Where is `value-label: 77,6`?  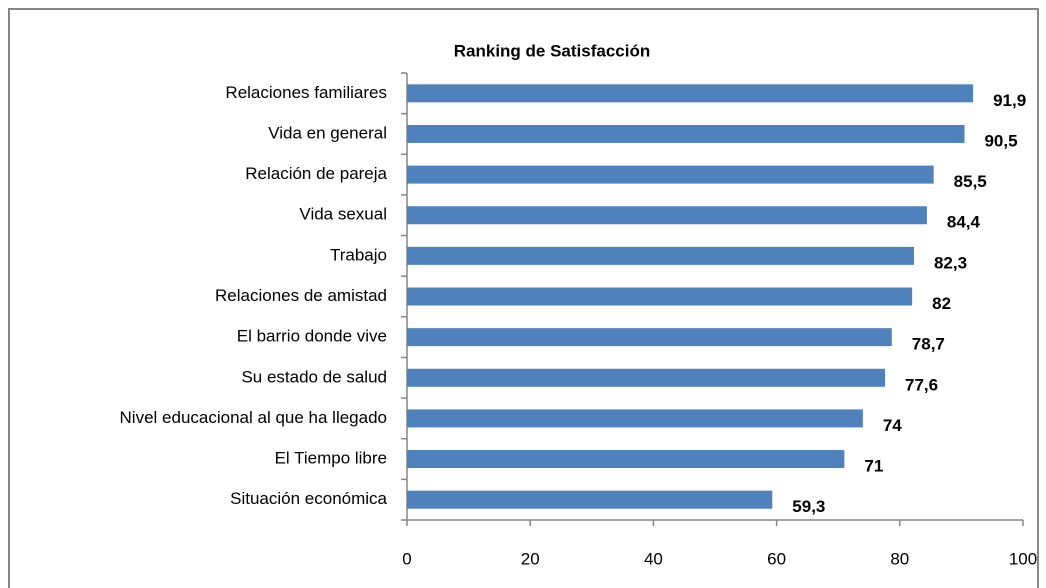
value-label: 77,6 is located at coordinates (921, 384).